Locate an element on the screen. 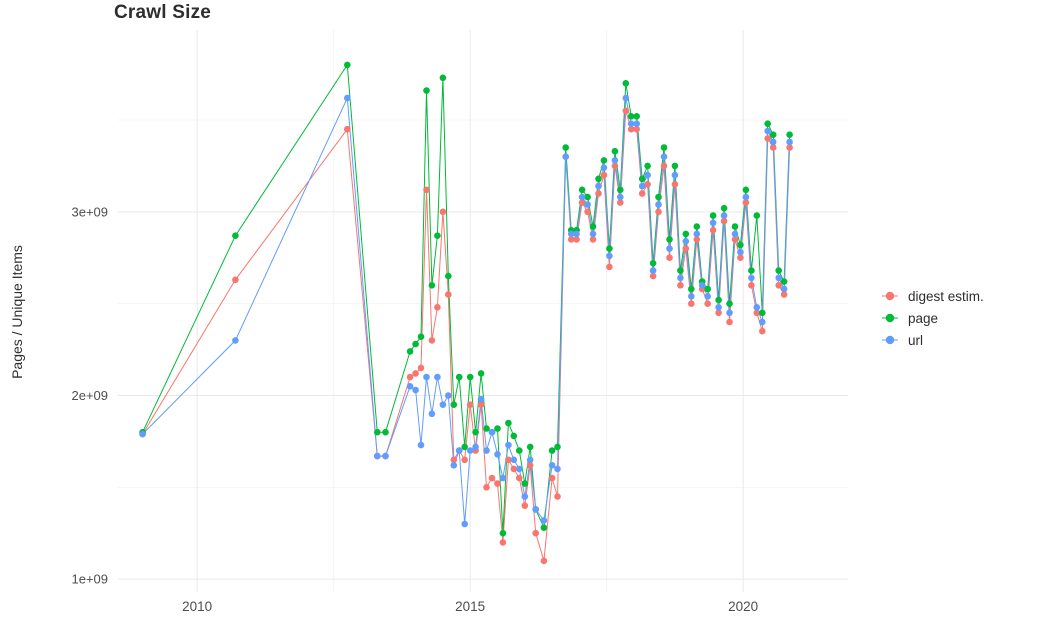 The image size is (1059, 639). x-axis-tick-label: 2015 is located at coordinates (470, 606).